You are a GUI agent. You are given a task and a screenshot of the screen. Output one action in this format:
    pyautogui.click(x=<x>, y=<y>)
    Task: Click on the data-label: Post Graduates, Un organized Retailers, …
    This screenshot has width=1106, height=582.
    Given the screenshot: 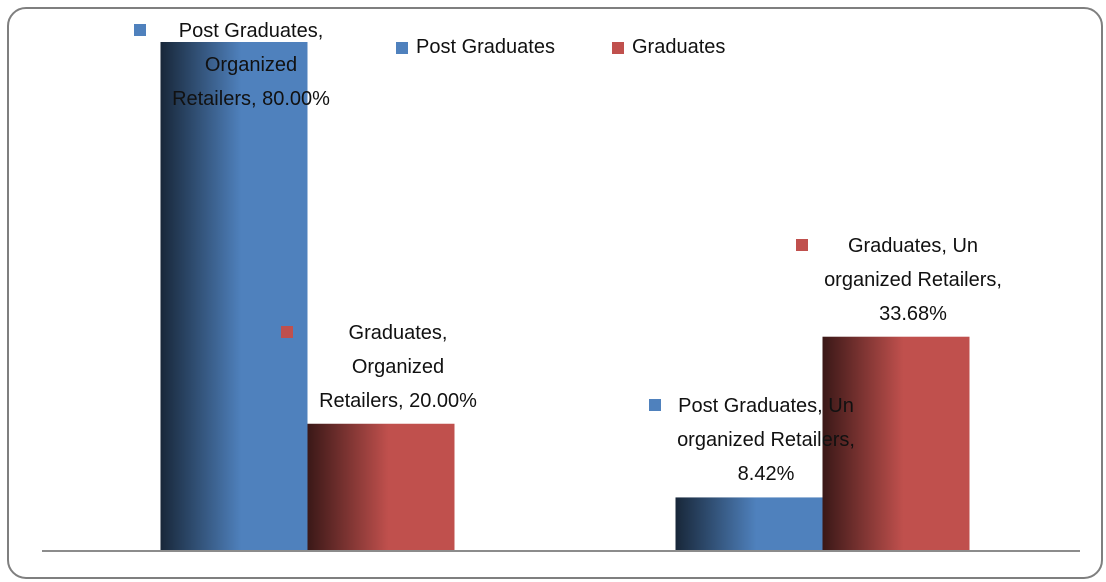 What is the action you would take?
    pyautogui.click(x=766, y=440)
    